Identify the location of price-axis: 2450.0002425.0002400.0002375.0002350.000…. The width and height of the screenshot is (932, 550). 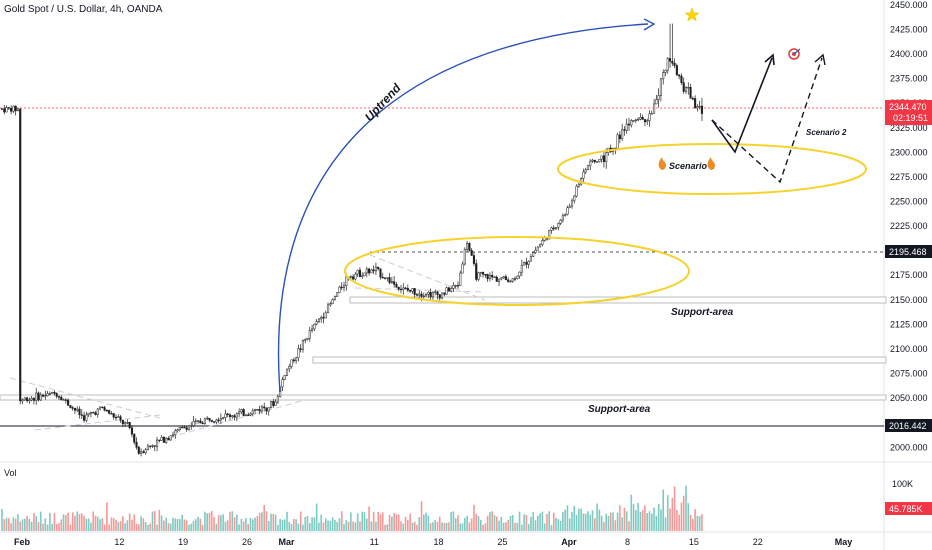
(909, 226).